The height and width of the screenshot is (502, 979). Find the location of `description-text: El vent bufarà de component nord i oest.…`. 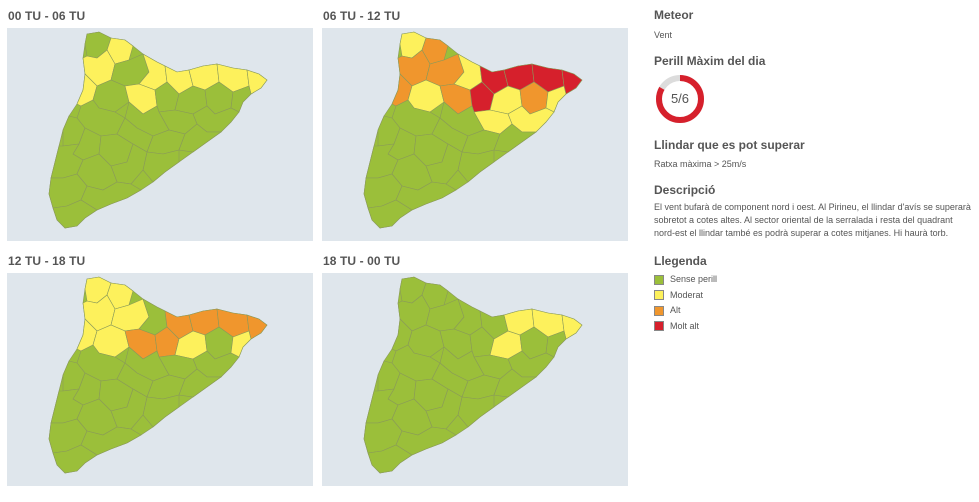

description-text: El vent bufarà de component nord i oest.… is located at coordinates (812, 220).